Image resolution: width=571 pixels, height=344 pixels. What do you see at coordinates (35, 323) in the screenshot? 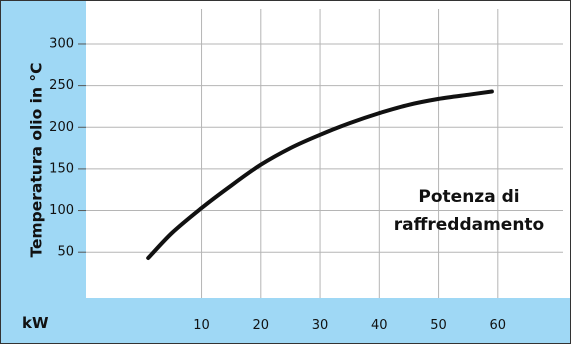
I see `x-axis-label: kW` at bounding box center [35, 323].